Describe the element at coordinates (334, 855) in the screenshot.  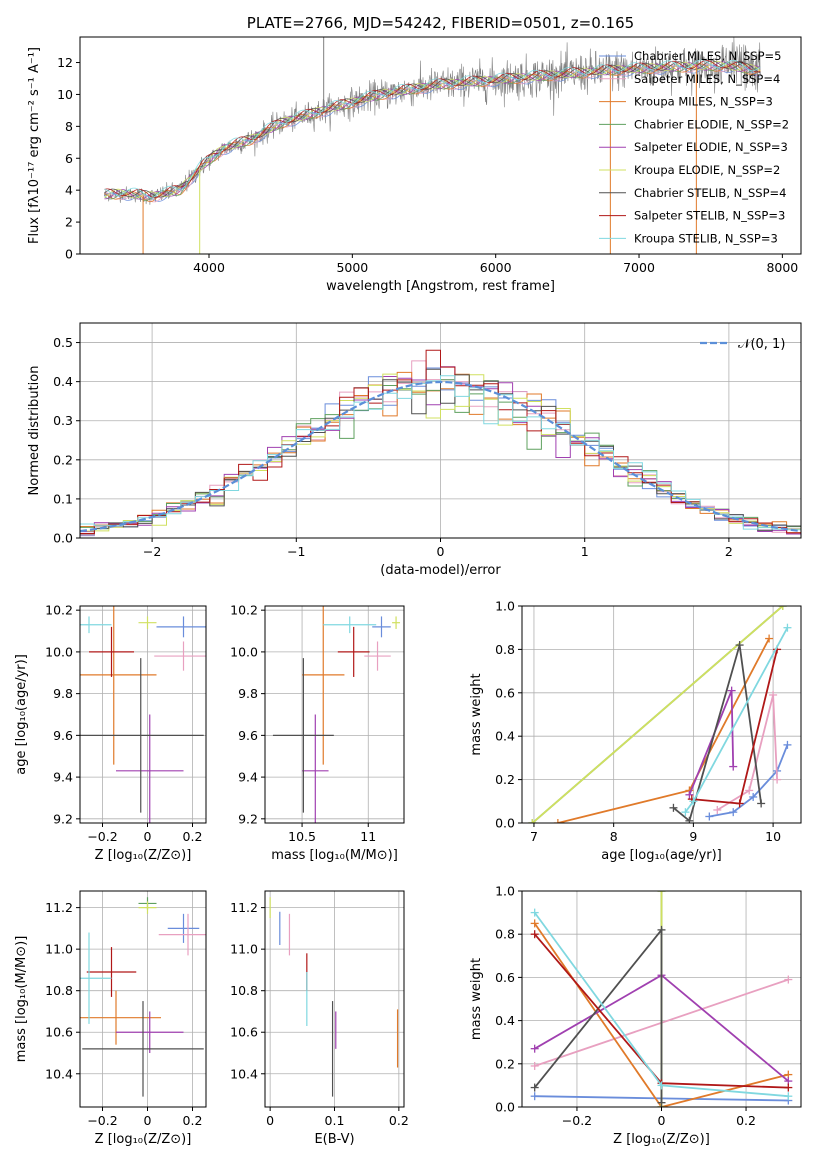
I see `x-axis-label: mass [log₁₀(M/M⊙)]` at that location.